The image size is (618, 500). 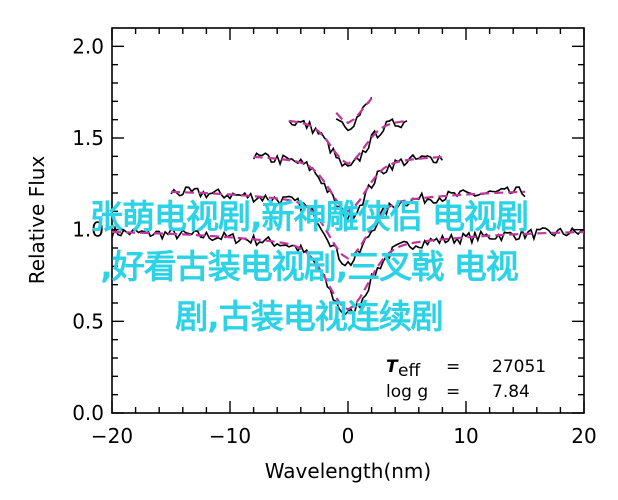 What do you see at coordinates (519, 367) in the screenshot?
I see `teff-value: 27051` at bounding box center [519, 367].